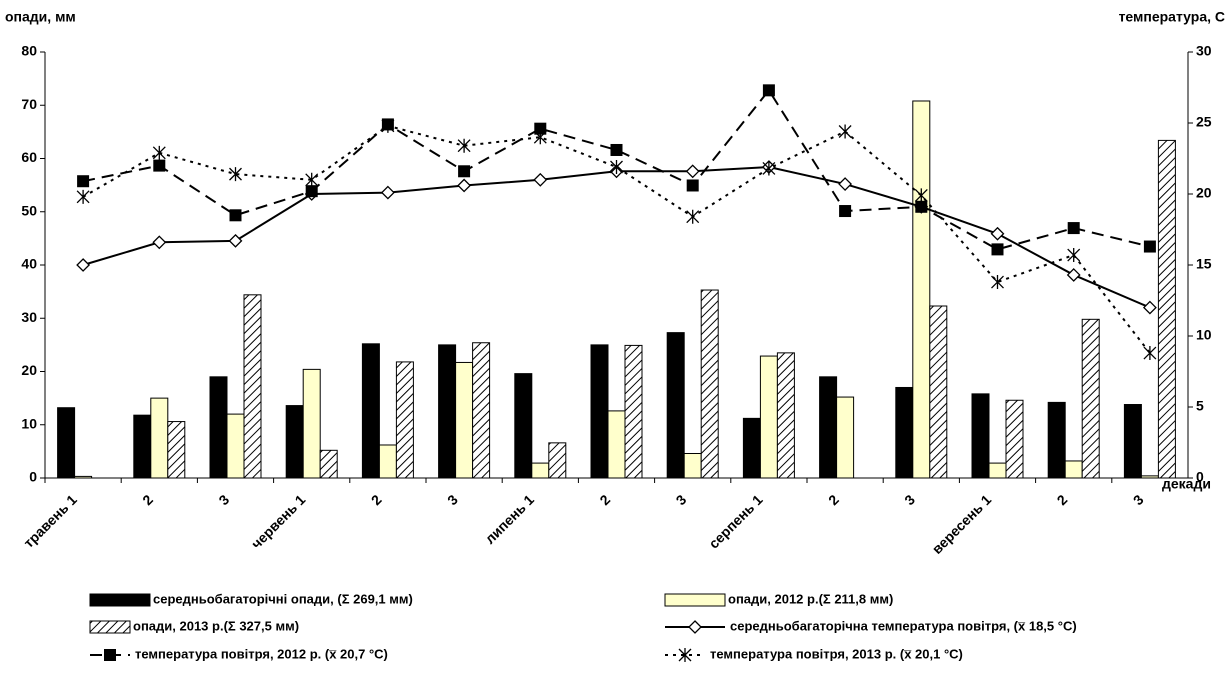 The width and height of the screenshot is (1229, 680). Describe the element at coordinates (1204, 193) in the screenshot. I see `y2-tick-label: 20` at that location.